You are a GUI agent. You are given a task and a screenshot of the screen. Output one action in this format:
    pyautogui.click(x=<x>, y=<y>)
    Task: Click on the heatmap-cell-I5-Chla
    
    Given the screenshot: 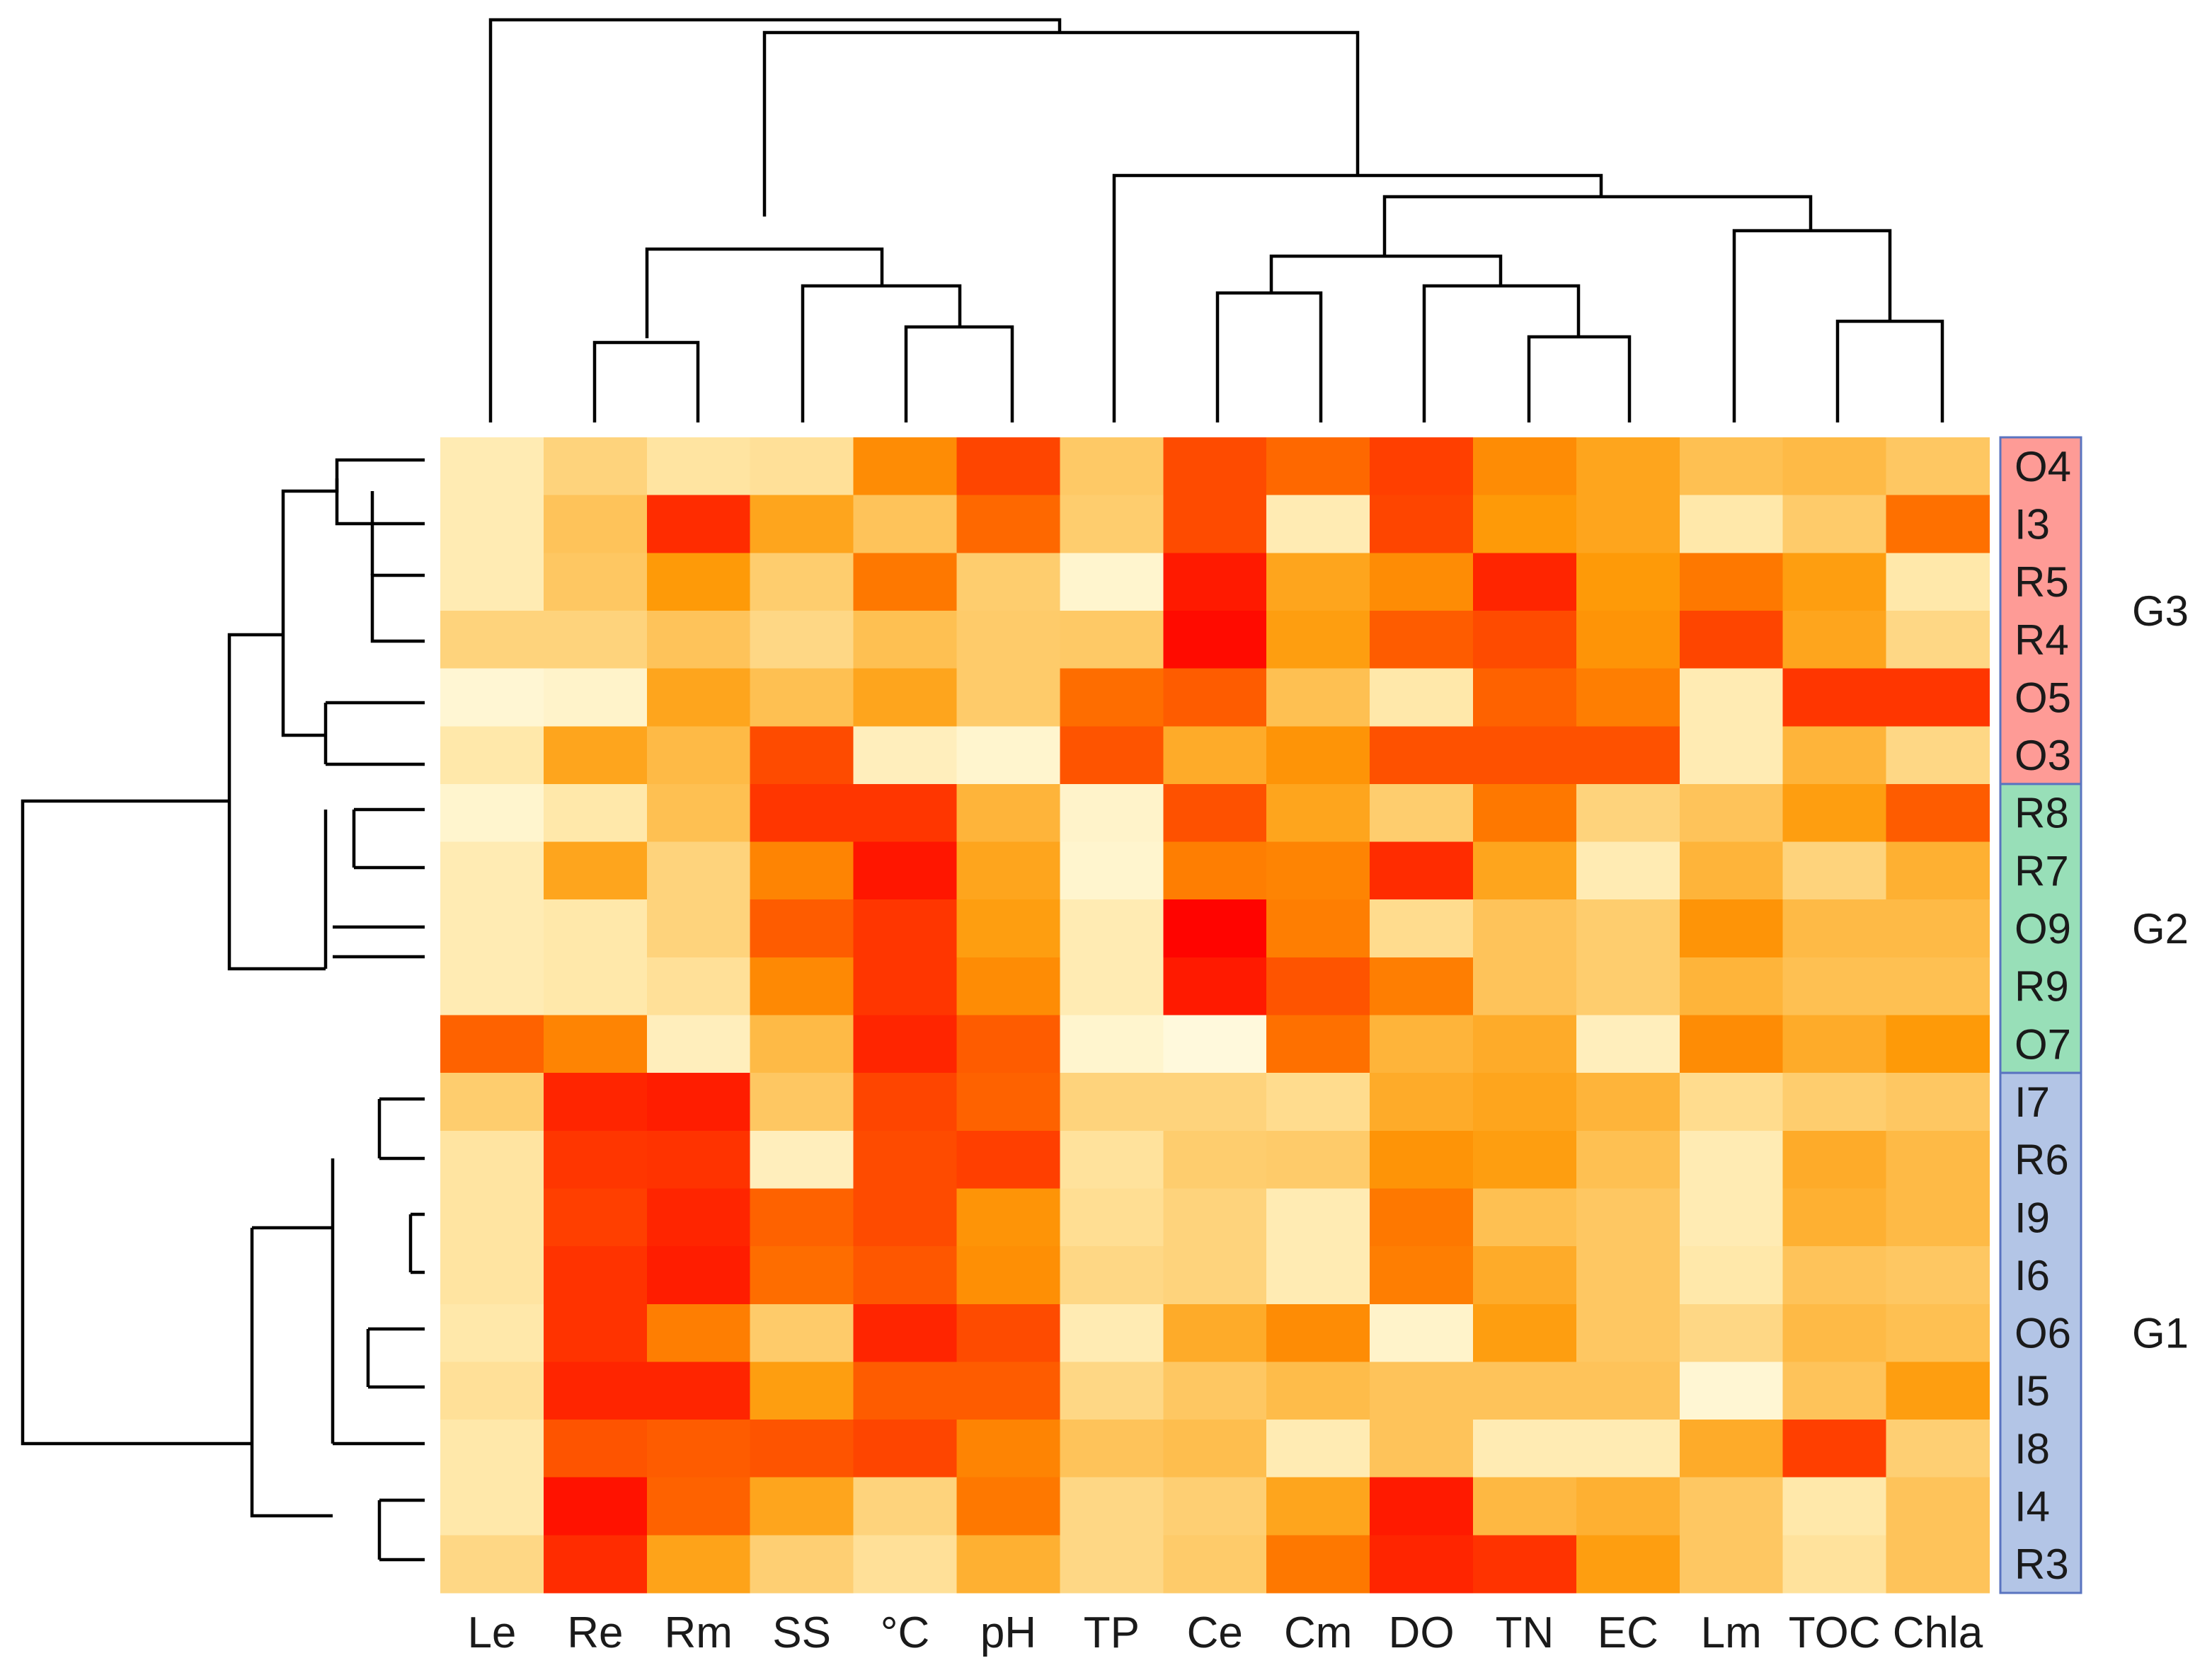 What is the action you would take?
    pyautogui.click(x=1938, y=1391)
    